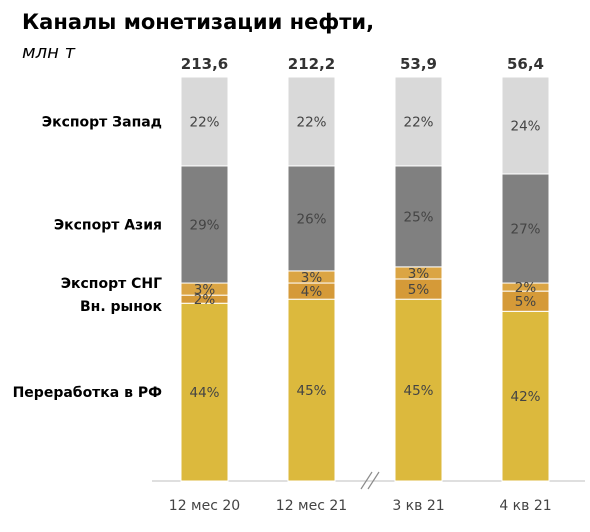 This screenshot has height=532, width=590. Describe the element at coordinates (204, 506) in the screenshot. I see `x-tick-label-1: 12 мес 20` at that location.